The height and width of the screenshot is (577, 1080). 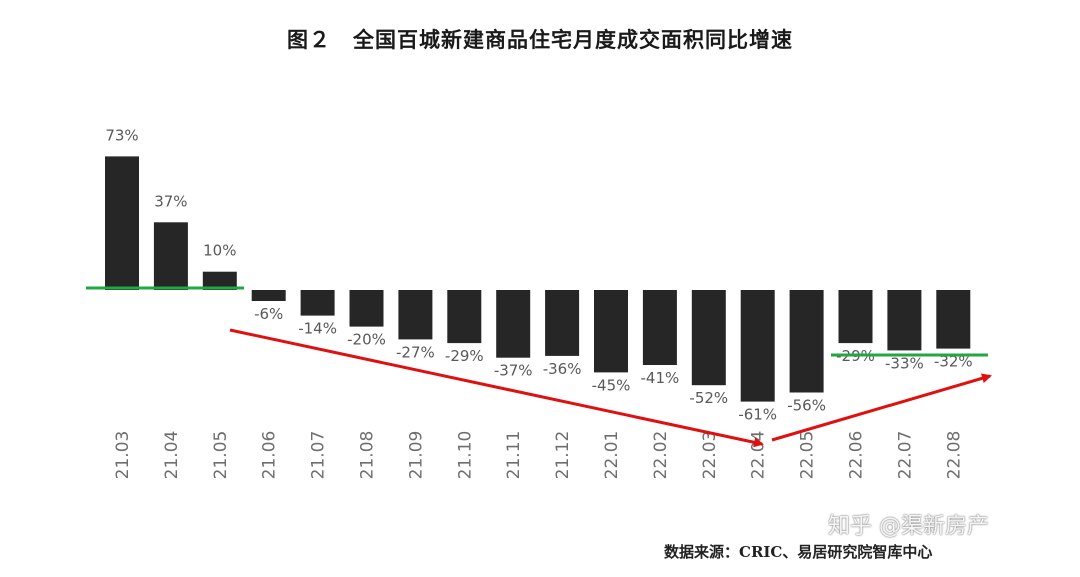 I want to click on bar-21.11, so click(x=513, y=324).